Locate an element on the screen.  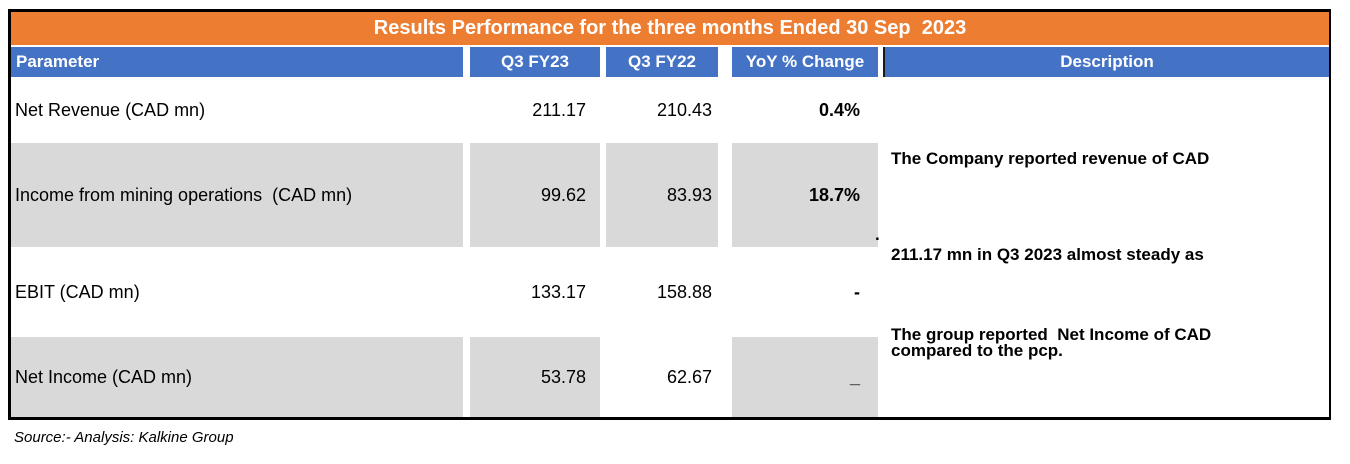
cell-net-income-q3fy22: 62.67 is located at coordinates (662, 377).